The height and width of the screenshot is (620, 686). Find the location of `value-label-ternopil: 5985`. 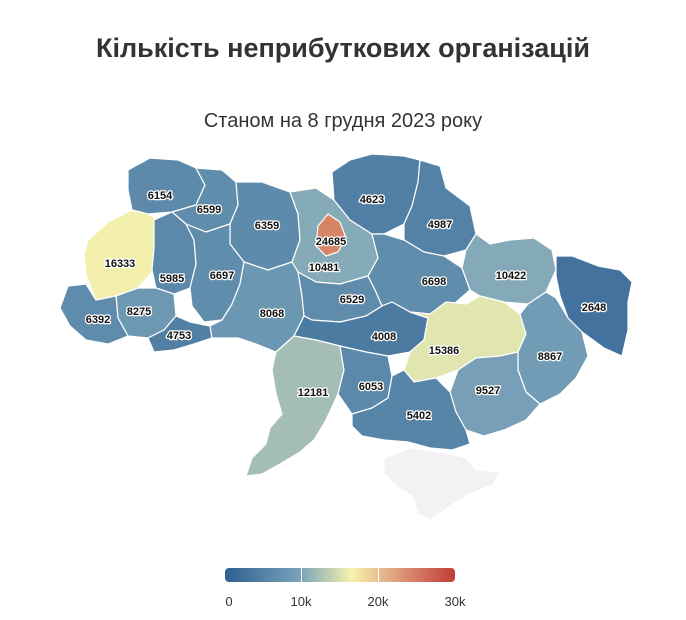

value-label-ternopil: 5985 is located at coordinates (172, 279).